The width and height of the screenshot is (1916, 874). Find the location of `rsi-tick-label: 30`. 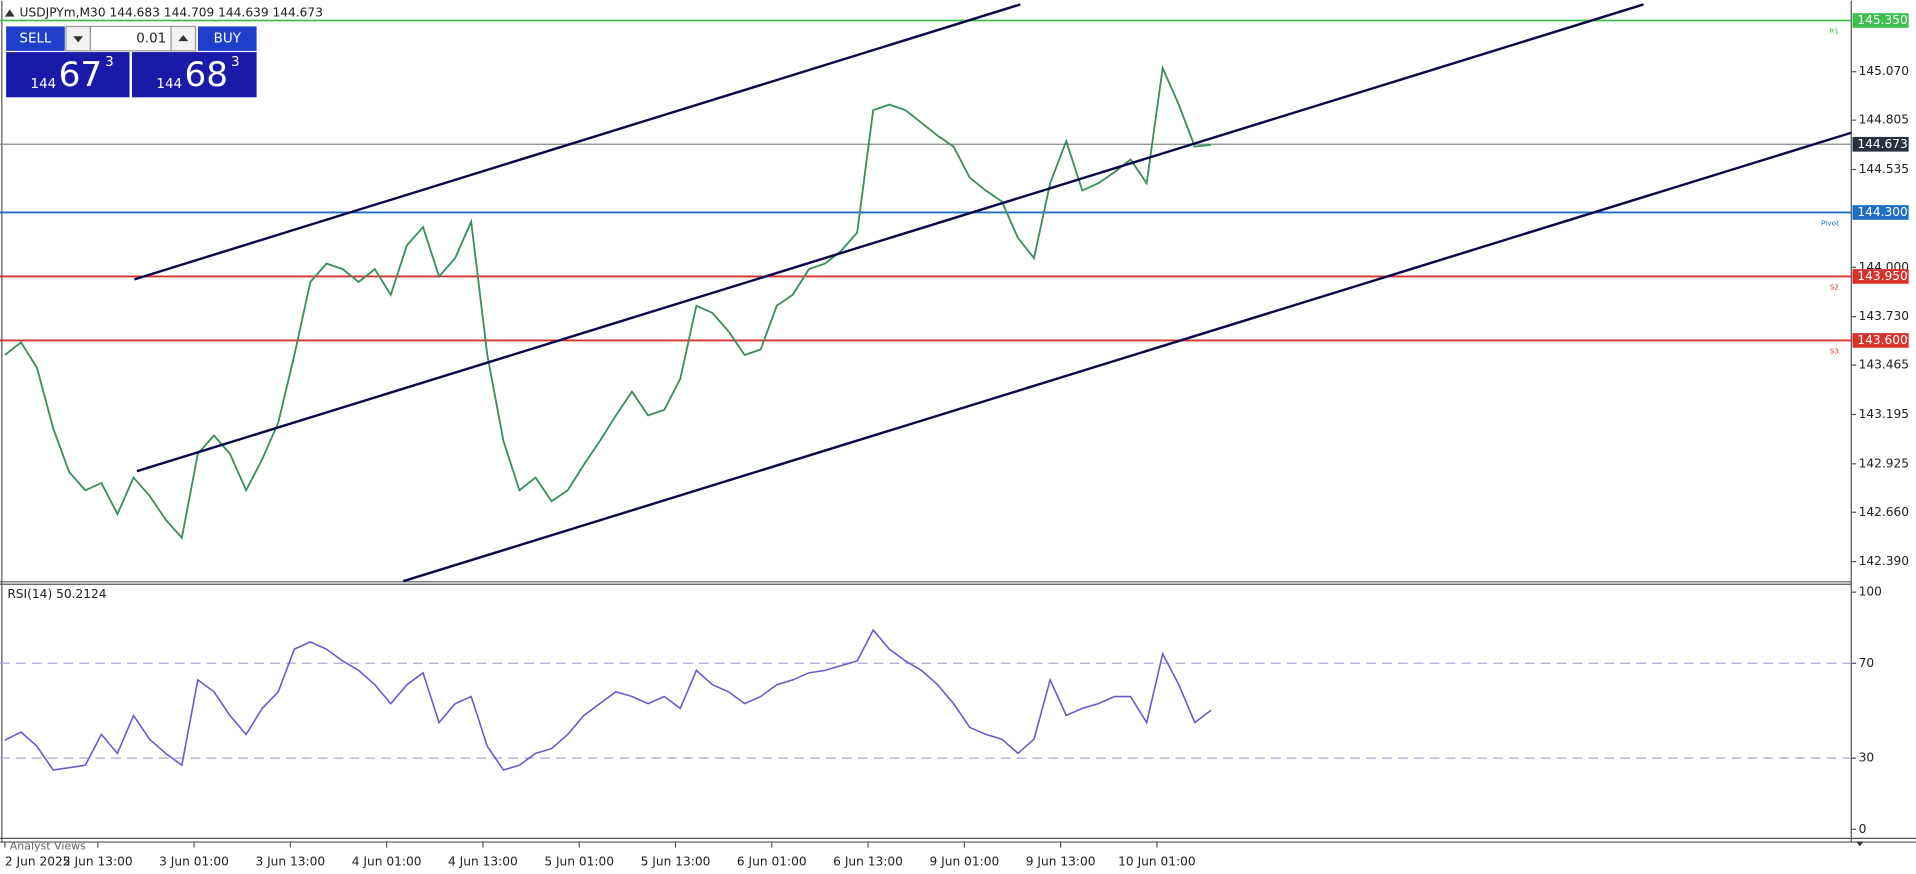

rsi-tick-label: 30 is located at coordinates (1867, 758).